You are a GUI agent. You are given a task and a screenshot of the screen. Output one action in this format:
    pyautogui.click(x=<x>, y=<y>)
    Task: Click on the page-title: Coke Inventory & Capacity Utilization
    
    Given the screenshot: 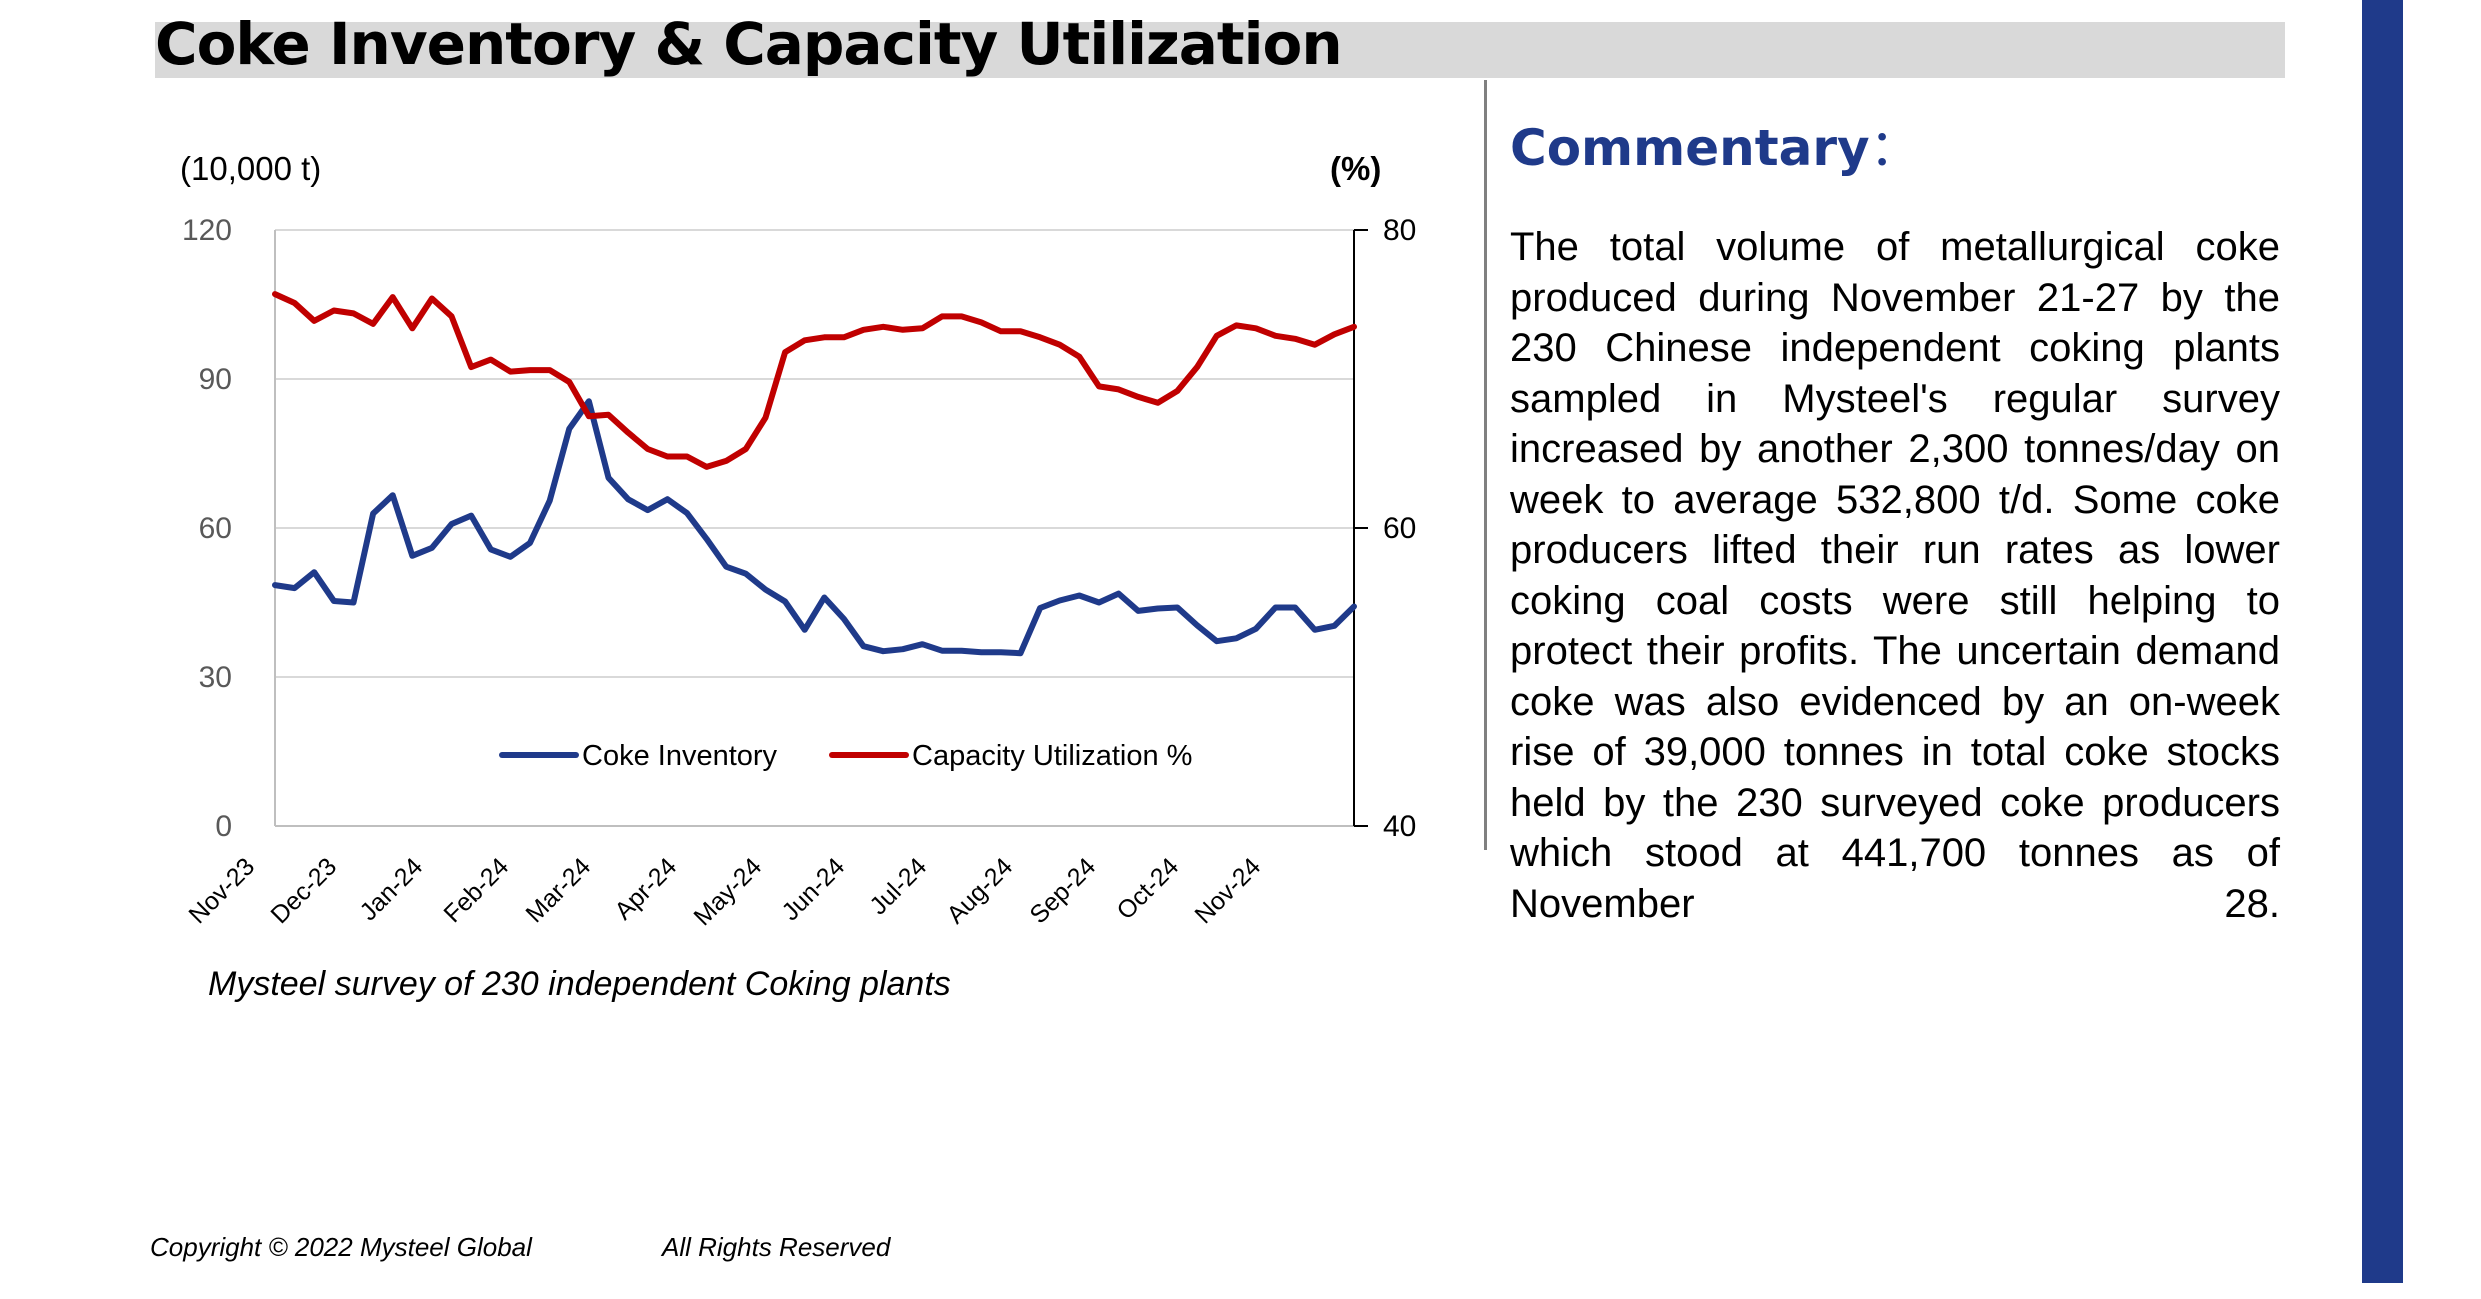 What is the action you would take?
    pyautogui.click(x=749, y=44)
    